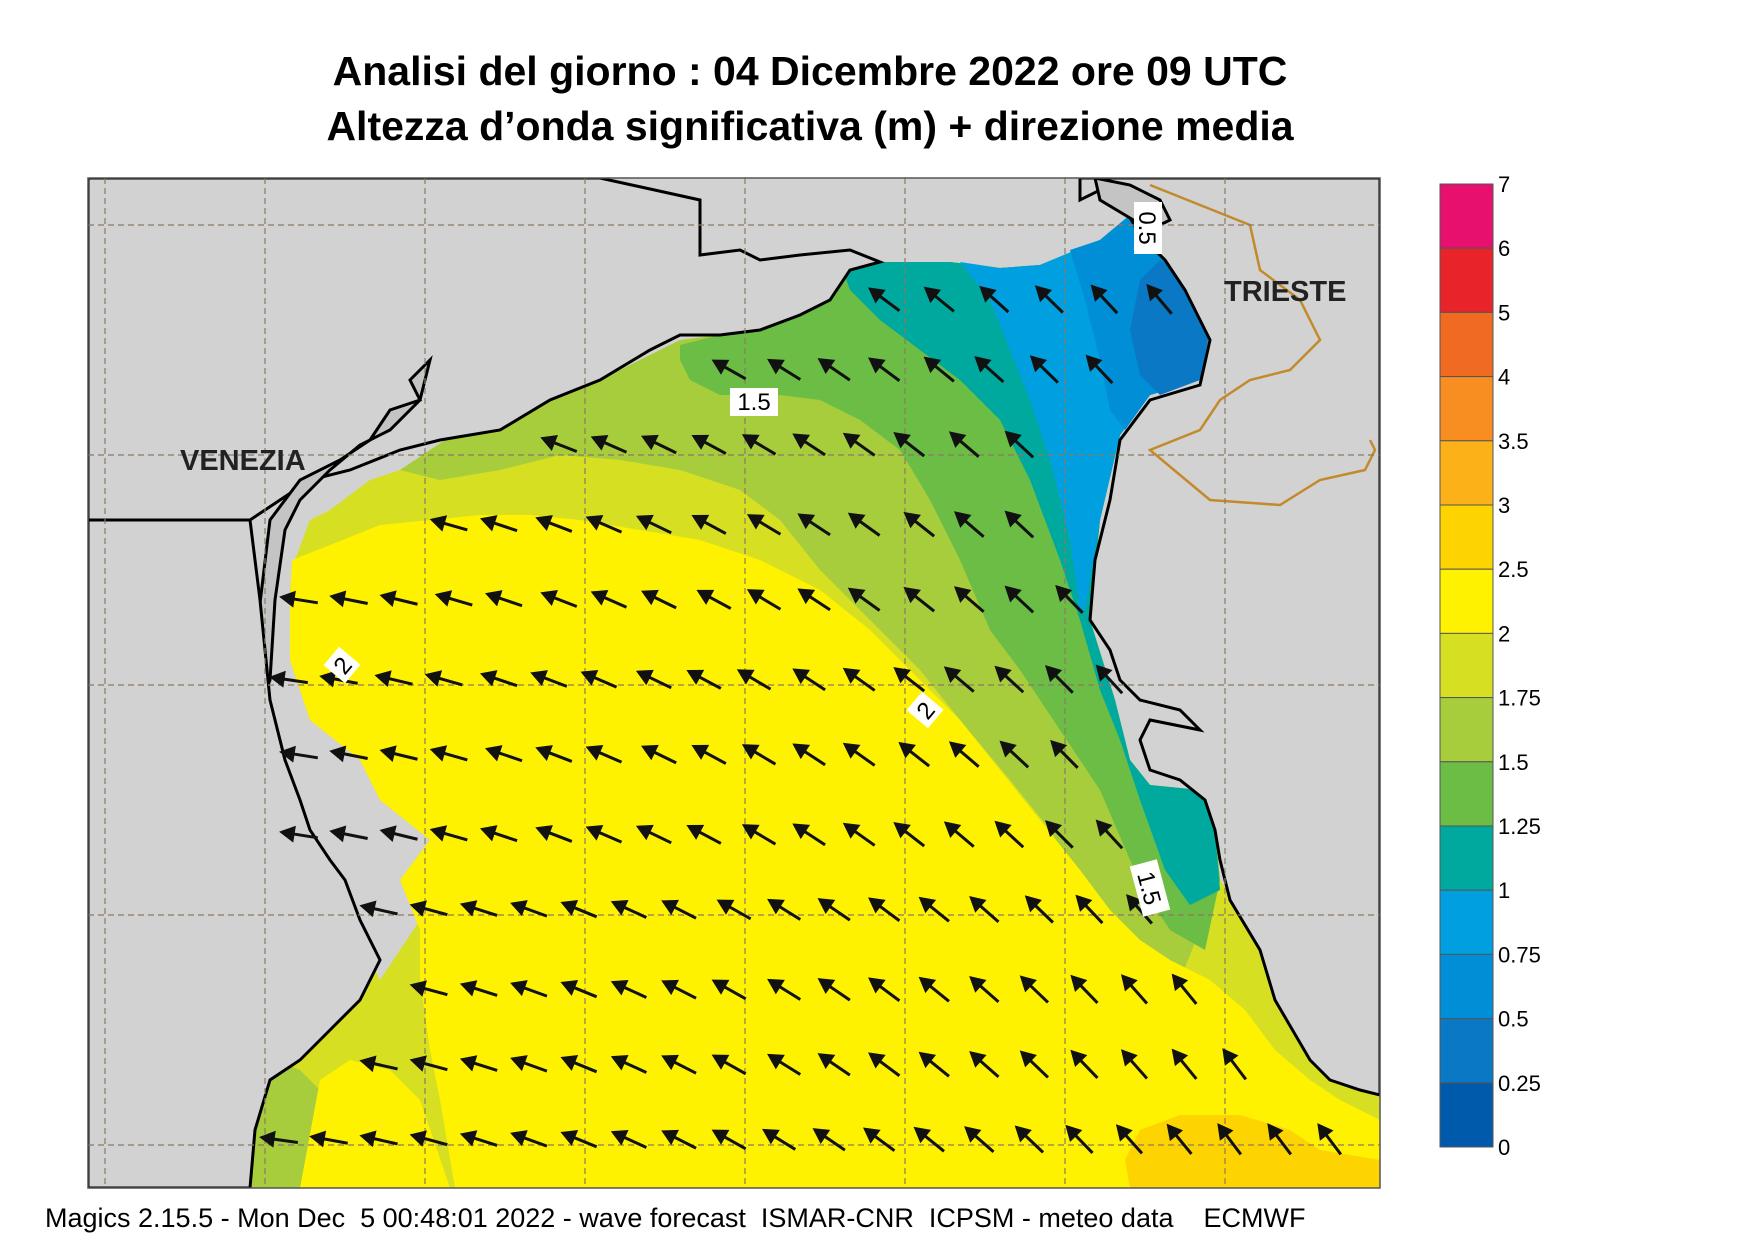 The height and width of the screenshot is (1242, 1755). What do you see at coordinates (1229, 637) in the screenshot?
I see `east-coast-land` at bounding box center [1229, 637].